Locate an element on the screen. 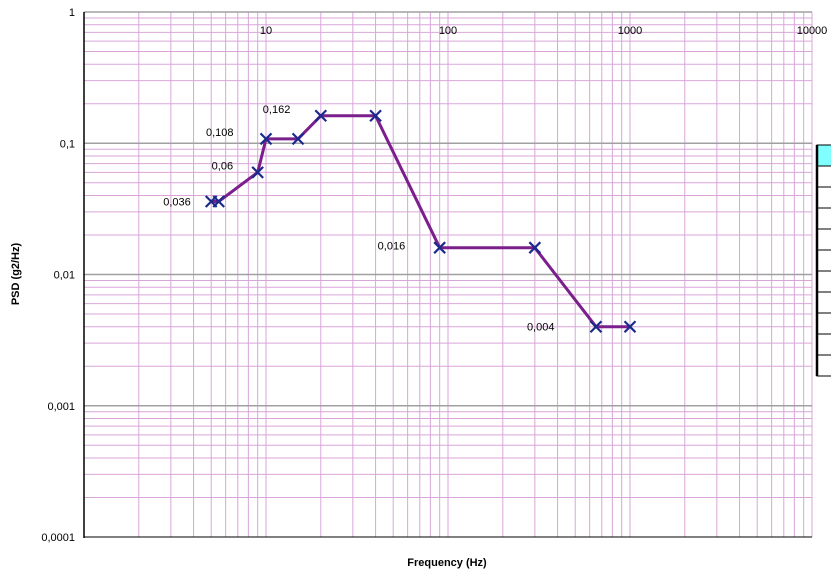 The width and height of the screenshot is (831, 576). x-tick-label: 1000 is located at coordinates (630, 31).